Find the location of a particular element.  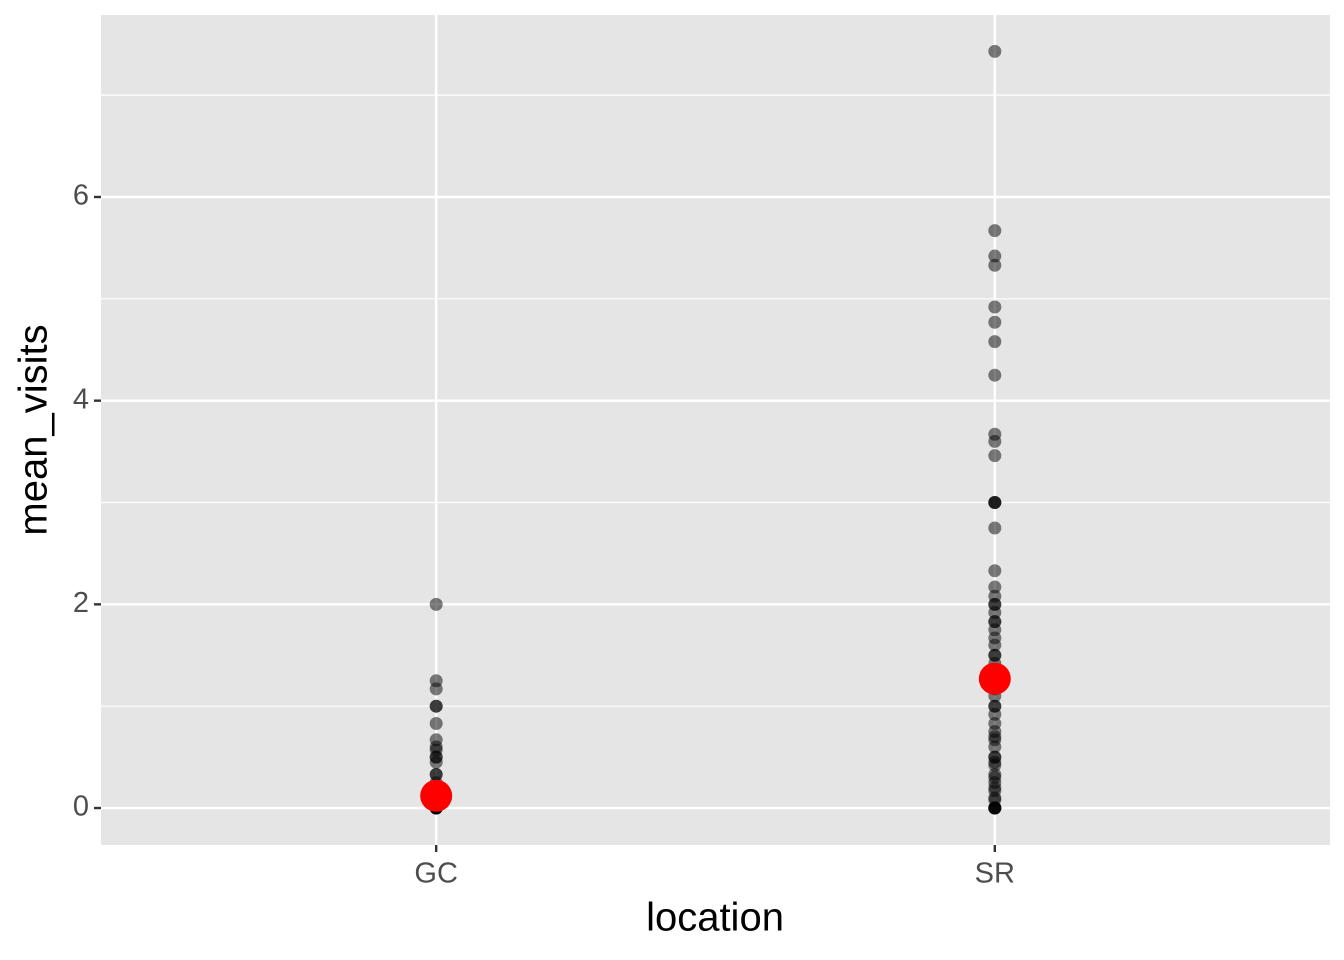

y-tick-label: 6 is located at coordinates (81, 196).